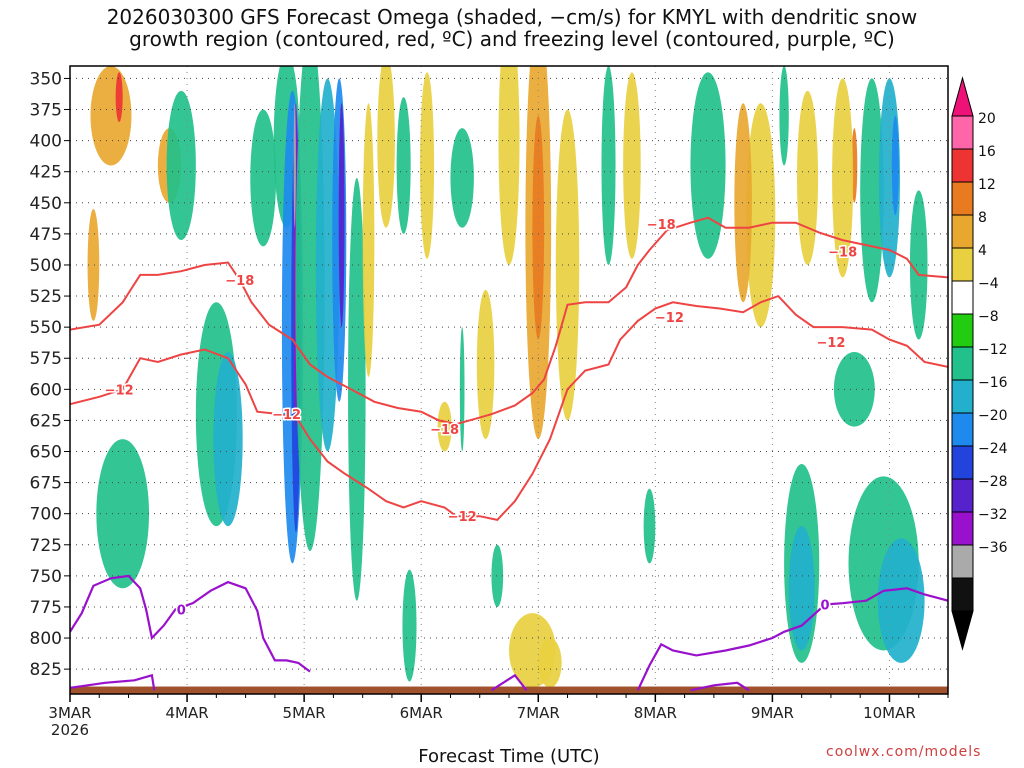  What do you see at coordinates (46, 639) in the screenshot?
I see `y-tick-label: 800` at bounding box center [46, 639].